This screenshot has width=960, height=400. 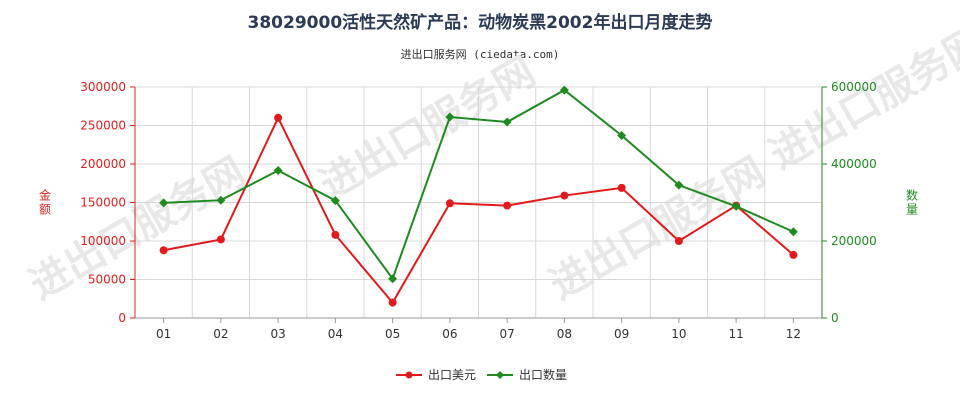 I want to click on chart-title: 38029000活性天然矿产品：动物炭黑2002年出口月度走势, so click(x=480, y=23).